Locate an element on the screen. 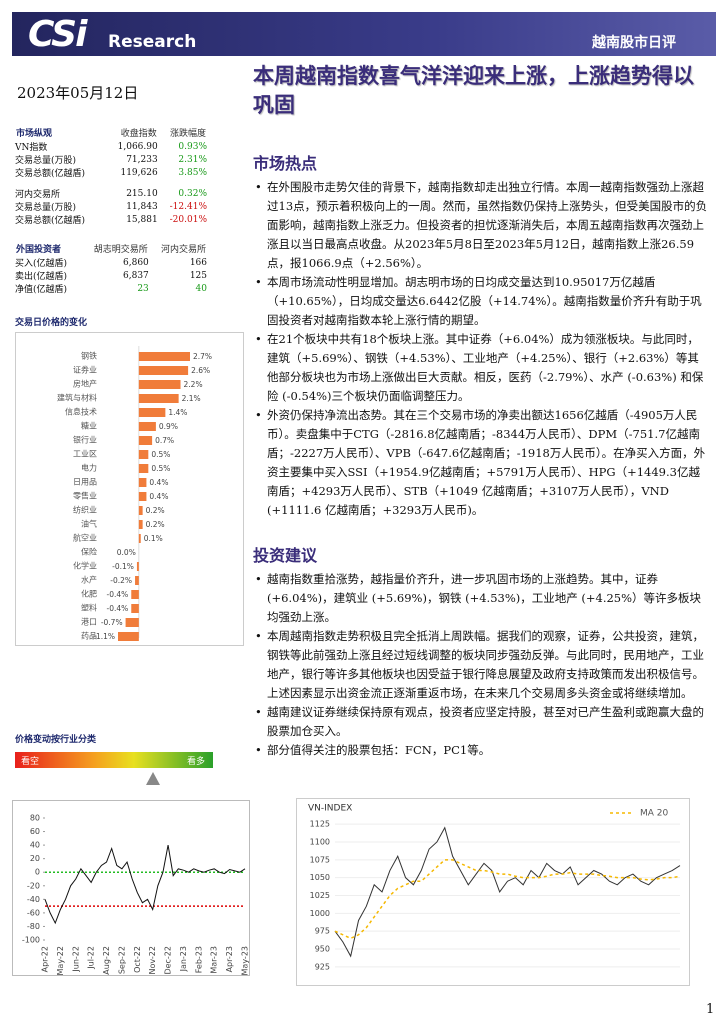  x-tick-label: Apr-23 is located at coordinates (229, 959).